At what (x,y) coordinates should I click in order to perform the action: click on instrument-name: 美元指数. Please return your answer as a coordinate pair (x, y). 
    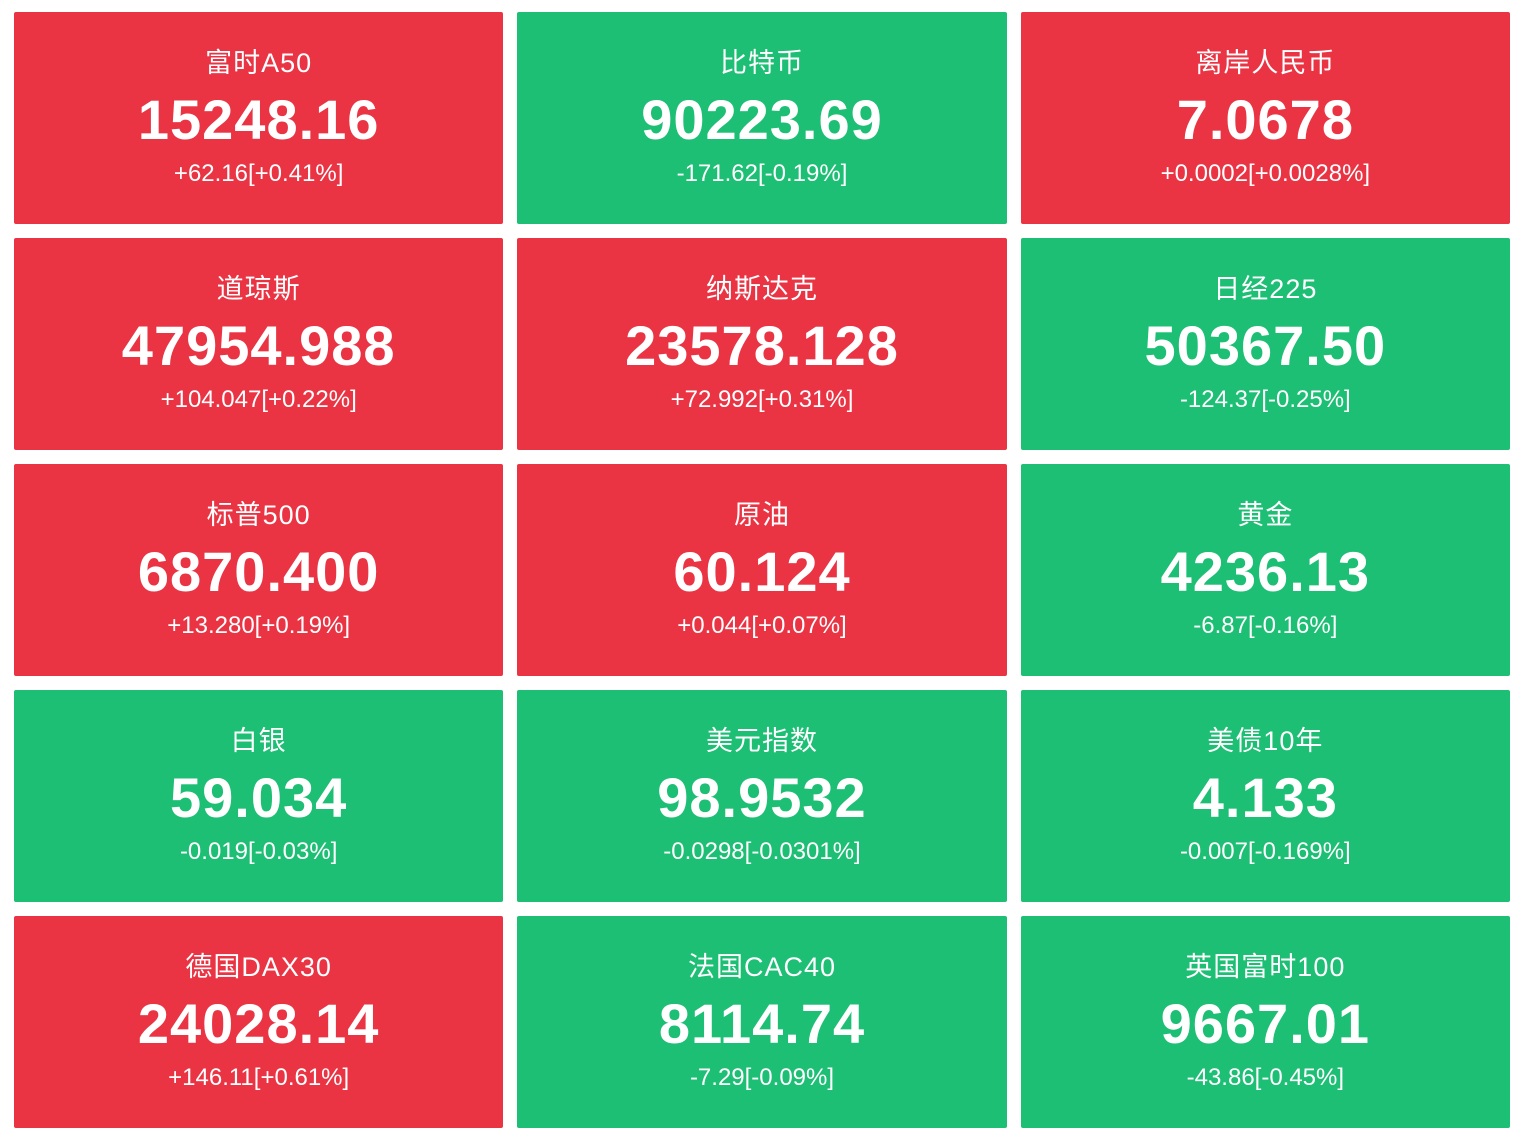
    Looking at the image, I should click on (761, 741).